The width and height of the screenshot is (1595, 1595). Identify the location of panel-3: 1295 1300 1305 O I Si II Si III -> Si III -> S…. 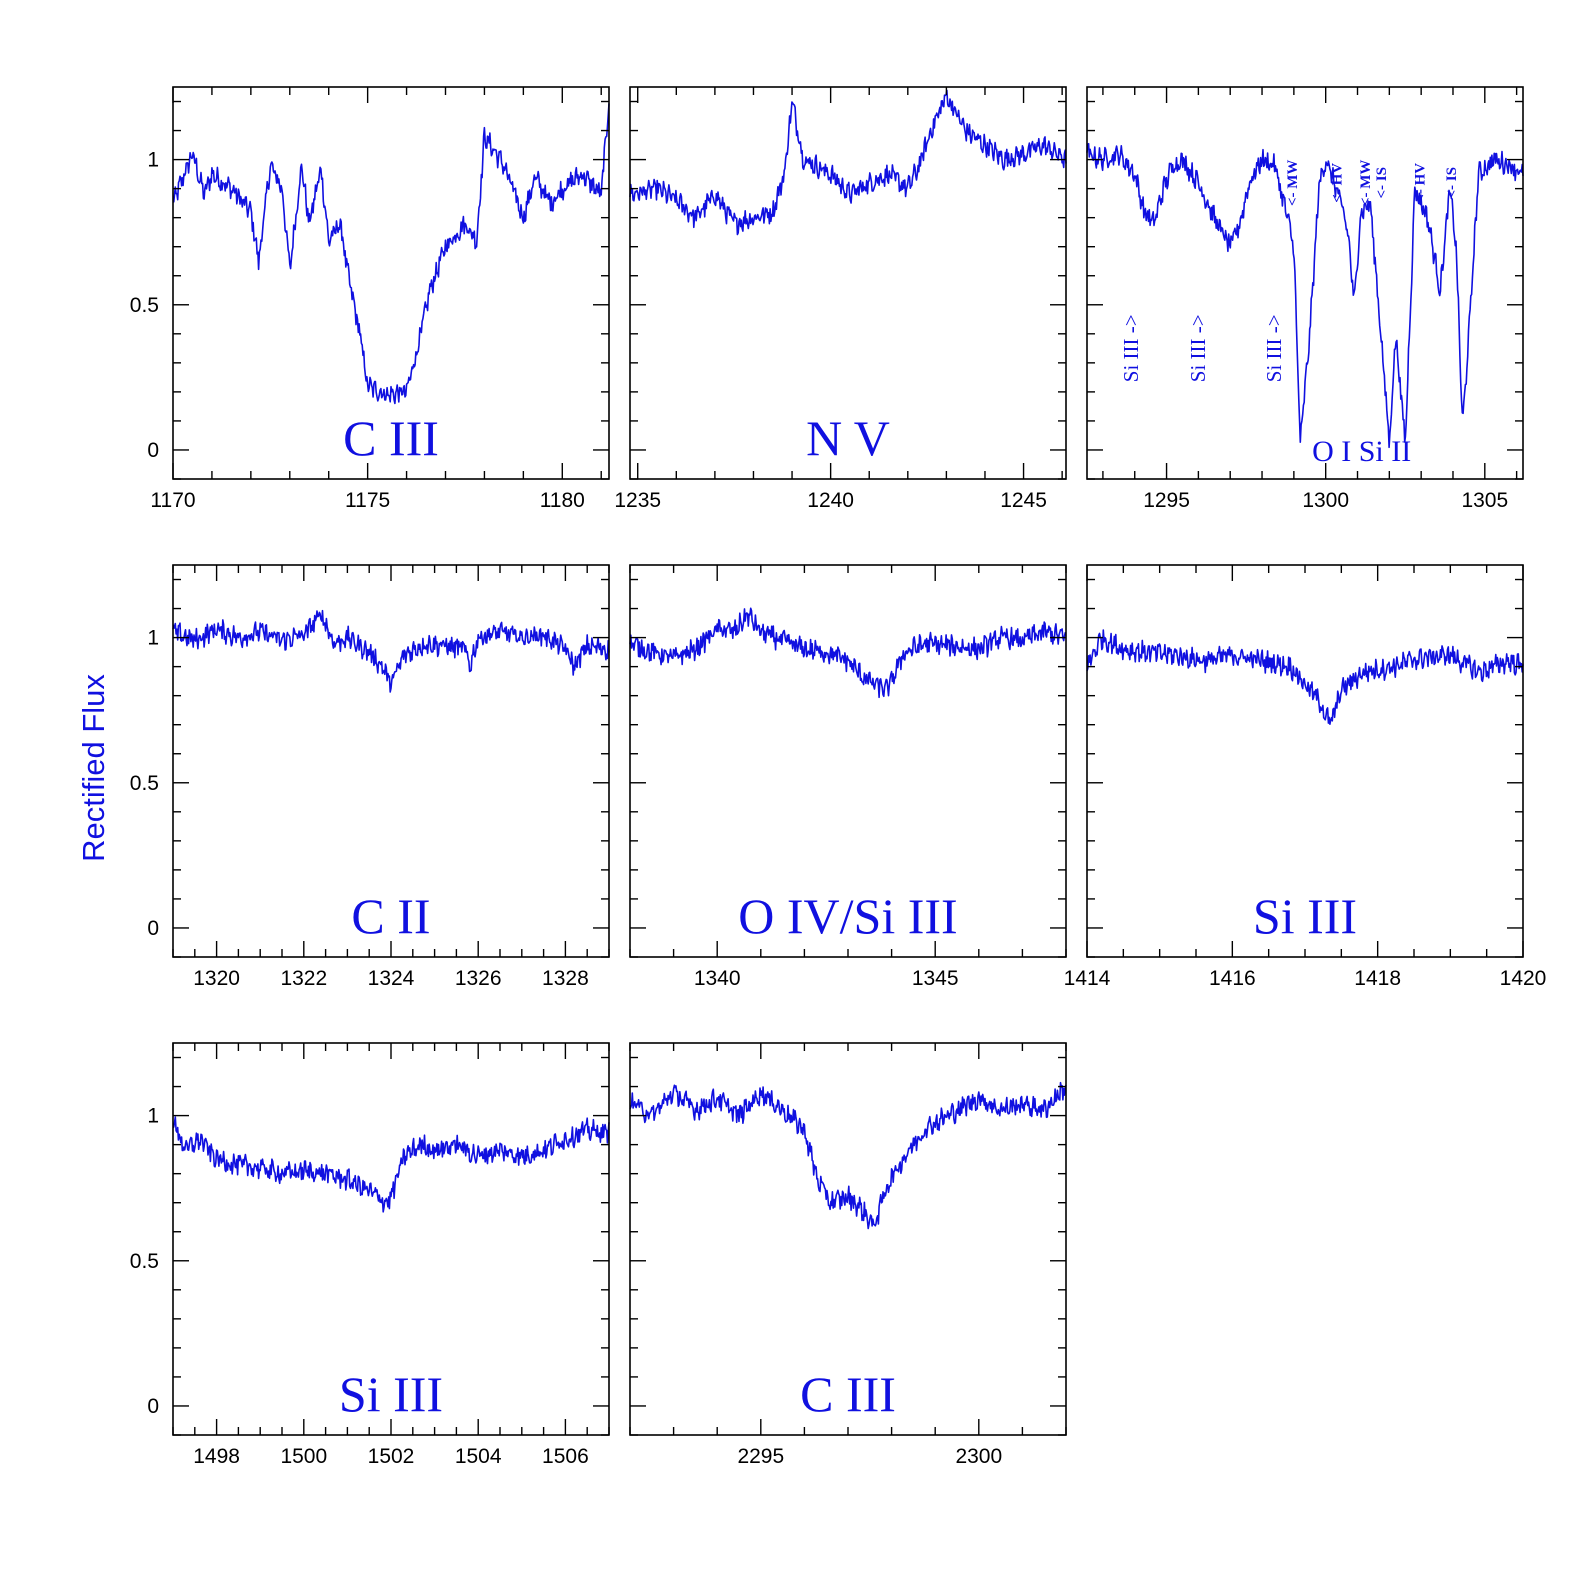
(1305, 299).